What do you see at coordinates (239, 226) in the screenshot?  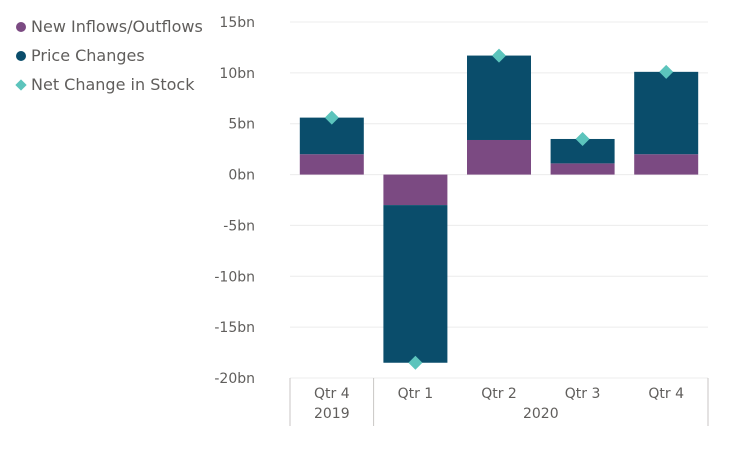 I see `y-tick-label: -5bn` at bounding box center [239, 226].